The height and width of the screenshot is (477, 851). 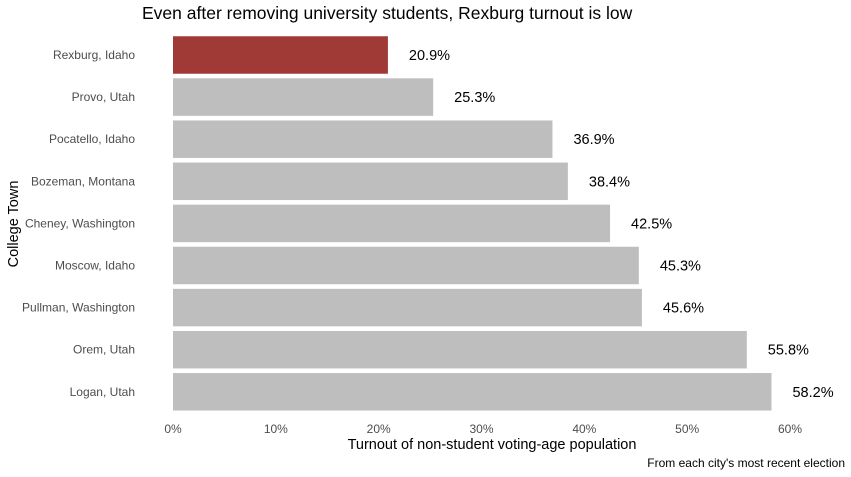 What do you see at coordinates (429, 56) in the screenshot?
I see `value-label-0: 20.9%` at bounding box center [429, 56].